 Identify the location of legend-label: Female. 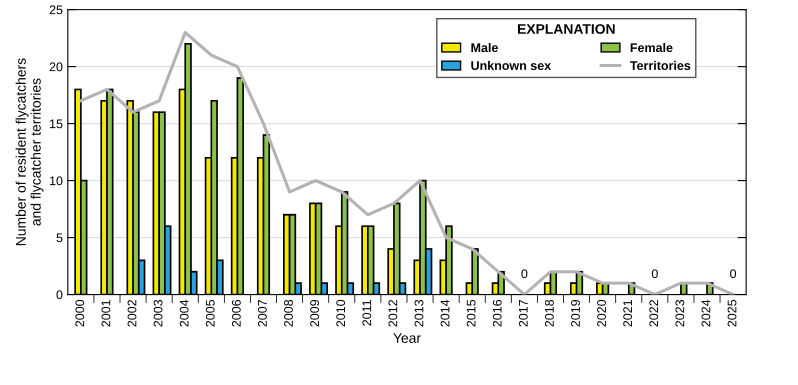
(651, 47).